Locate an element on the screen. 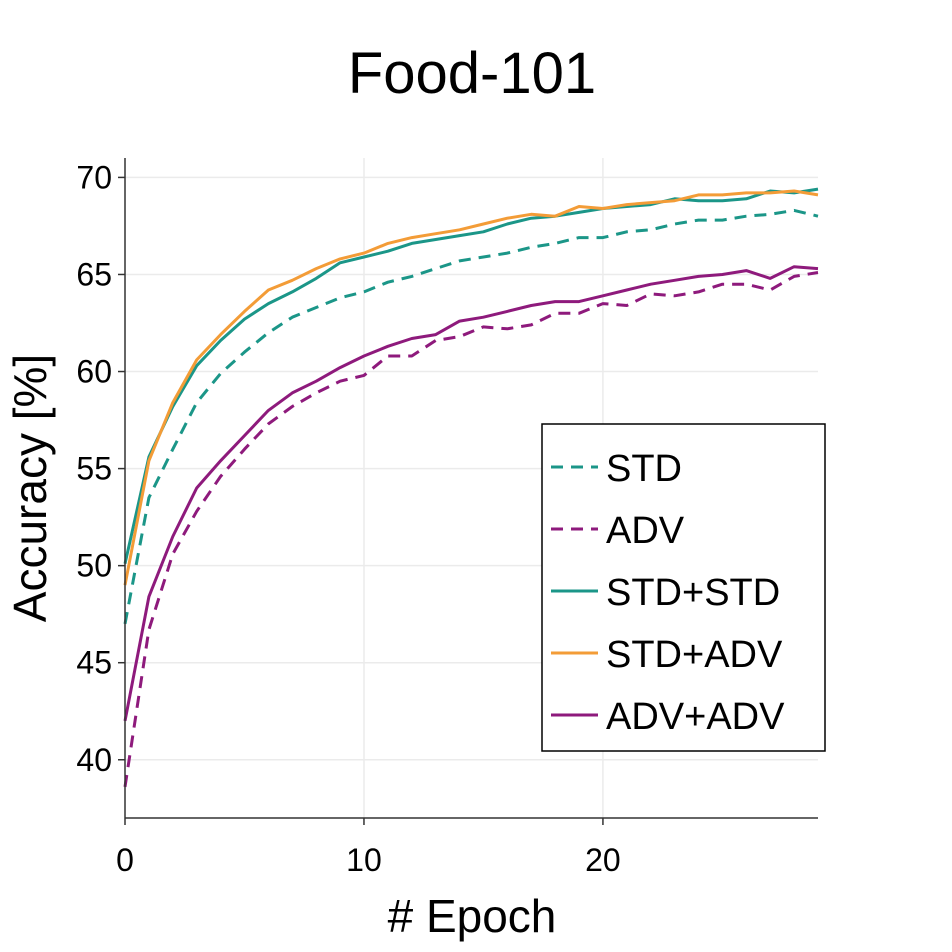 The width and height of the screenshot is (952, 952). legend-label: STD+ADV is located at coordinates (694, 655).